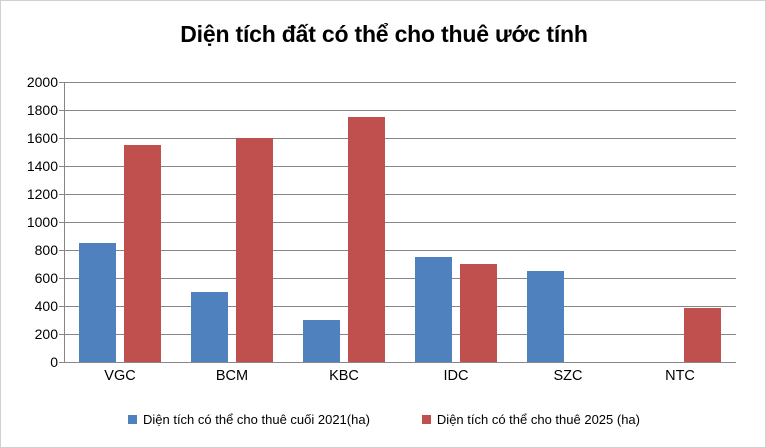 Image resolution: width=766 pixels, height=448 pixels. Describe the element at coordinates (384, 34) in the screenshot. I see `chart-title: Diện tích đất có thể cho thuê ước tính` at that location.